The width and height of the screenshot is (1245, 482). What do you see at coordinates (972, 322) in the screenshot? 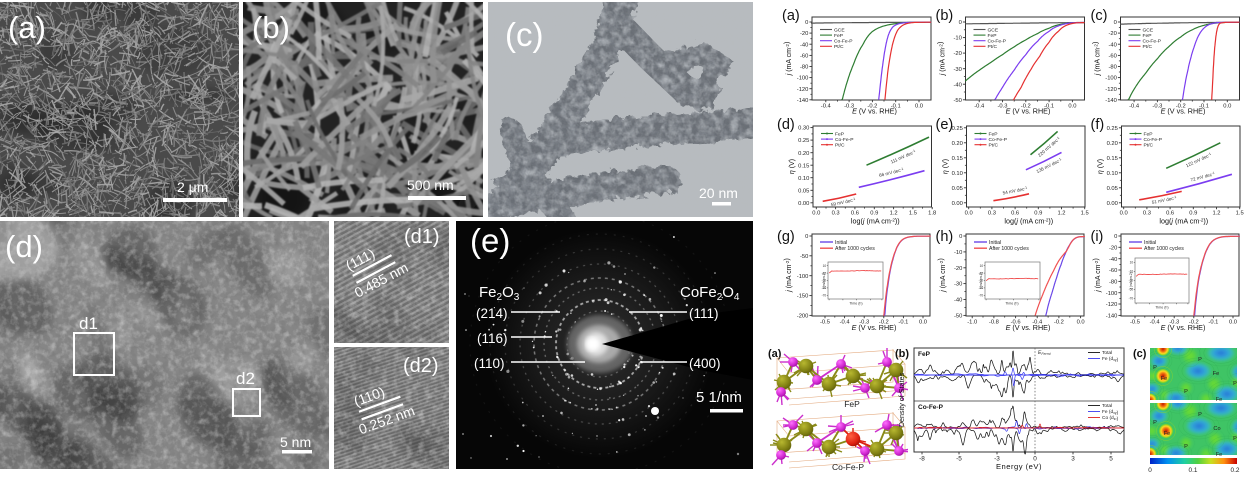
I see `svg-text: -1.0` at bounding box center [972, 322].